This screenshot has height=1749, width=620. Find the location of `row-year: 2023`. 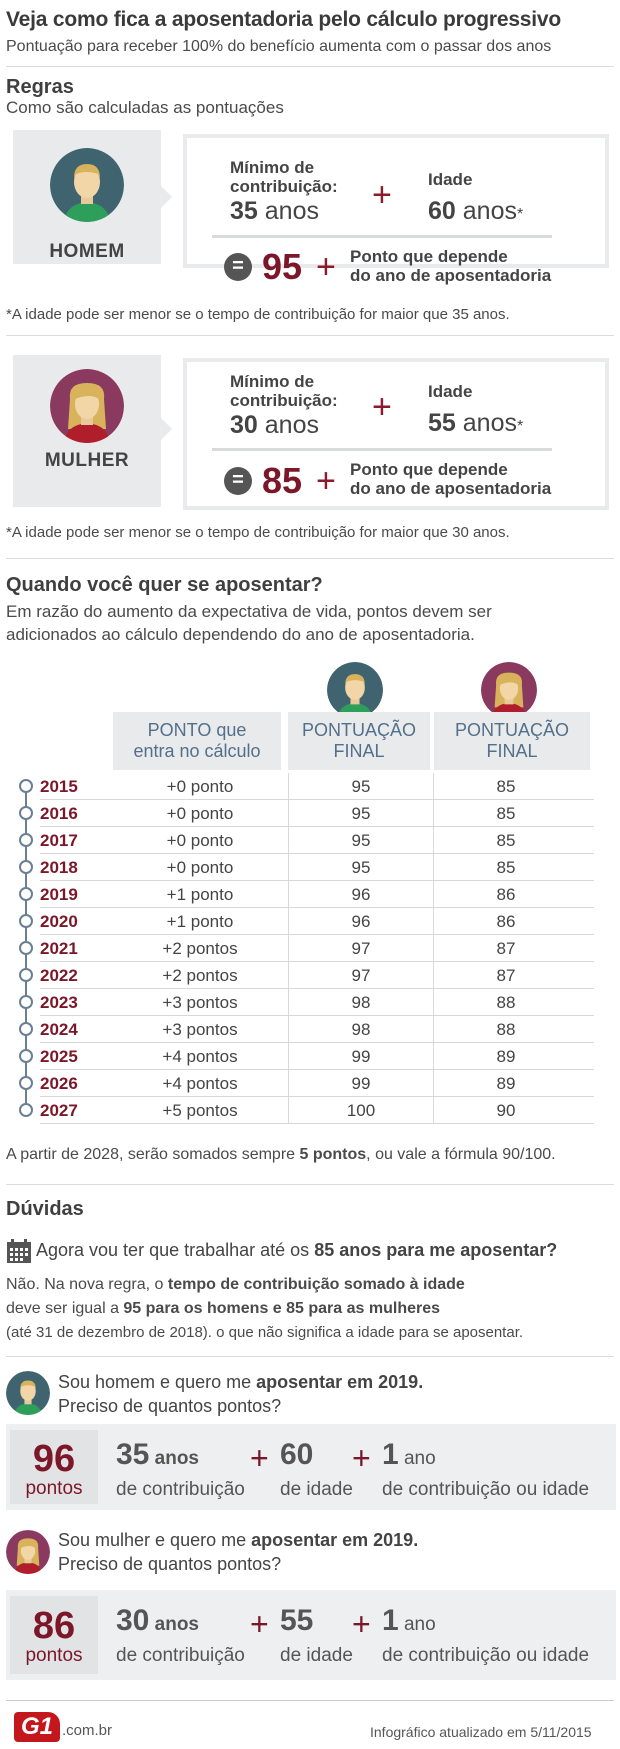

row-year: 2023 is located at coordinates (59, 1002).